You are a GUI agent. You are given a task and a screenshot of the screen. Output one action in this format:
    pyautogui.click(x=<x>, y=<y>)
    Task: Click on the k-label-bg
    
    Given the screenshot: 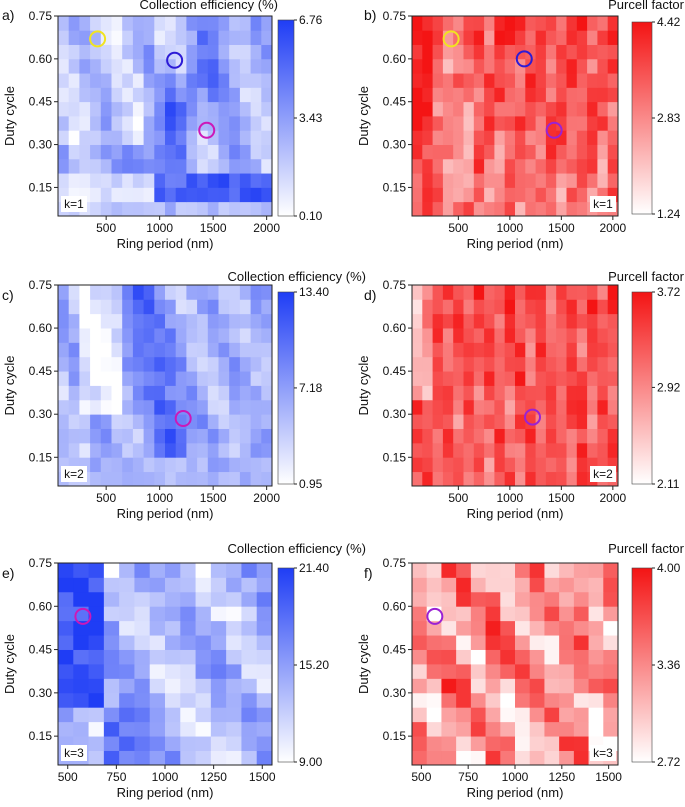 What is the action you would take?
    pyautogui.click(x=603, y=204)
    